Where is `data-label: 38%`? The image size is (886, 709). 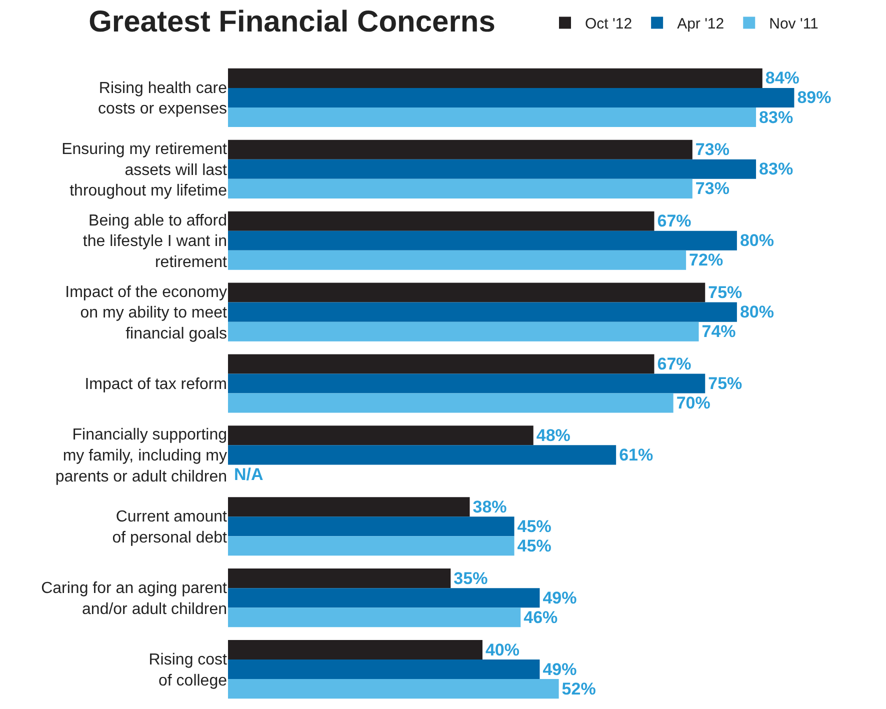 data-label: 38% is located at coordinates (489, 506).